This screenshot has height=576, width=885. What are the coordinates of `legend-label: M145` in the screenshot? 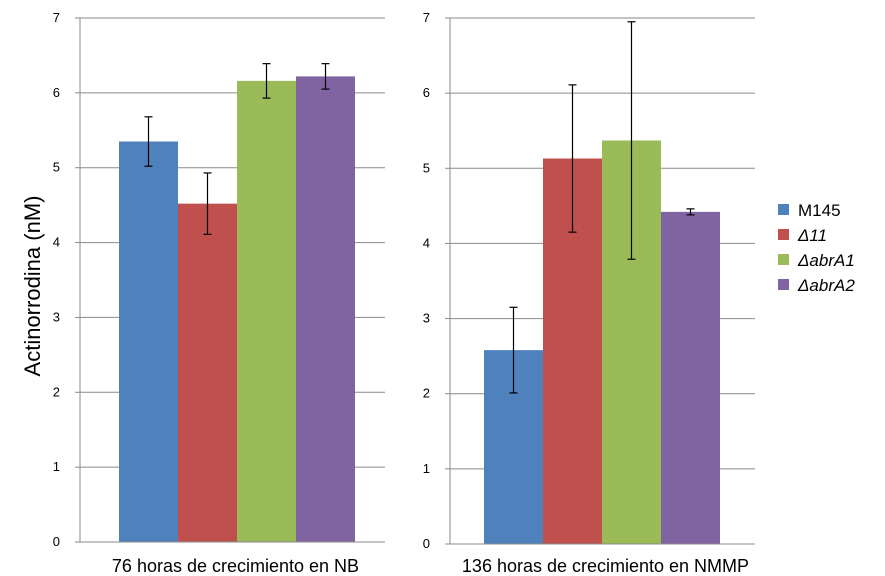 It's located at (819, 210).